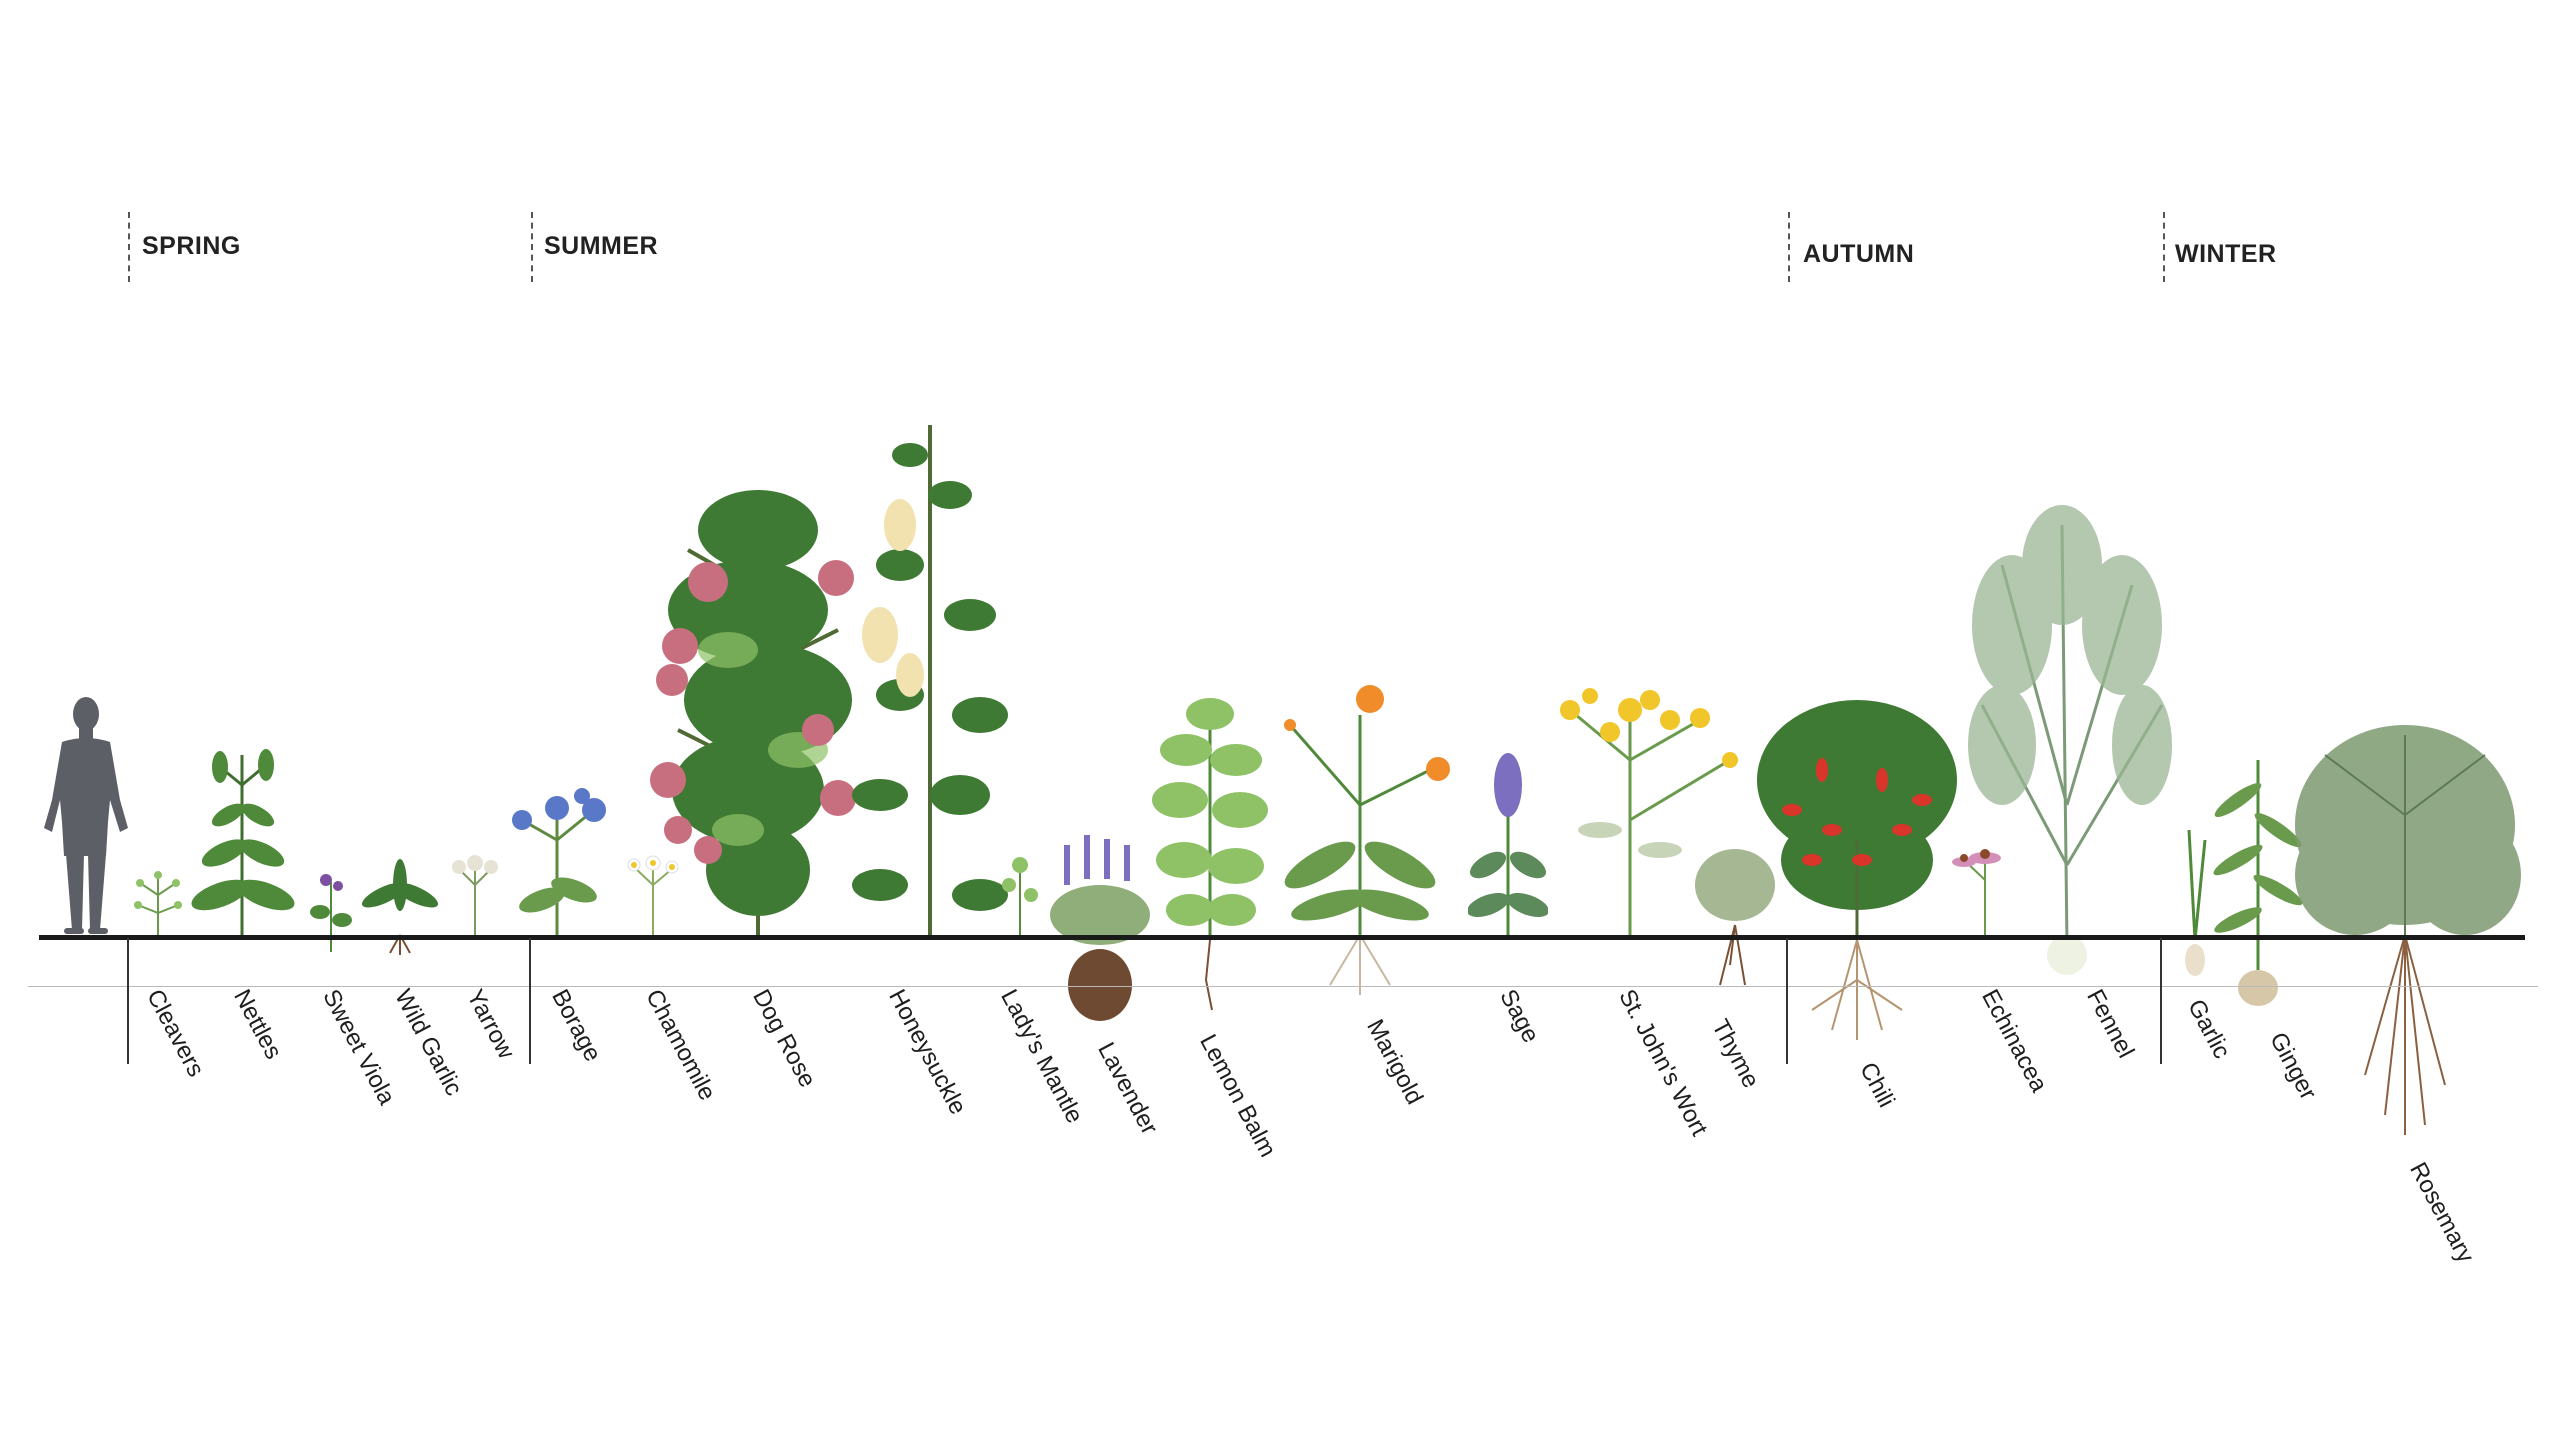  What do you see at coordinates (530, 1001) in the screenshot?
I see `summer-tick` at bounding box center [530, 1001].